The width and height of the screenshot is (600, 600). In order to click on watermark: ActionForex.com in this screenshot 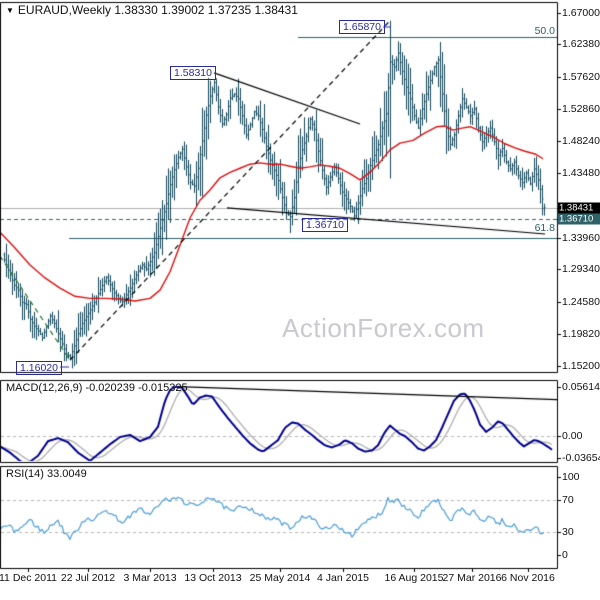, I will do `click(383, 328)`.